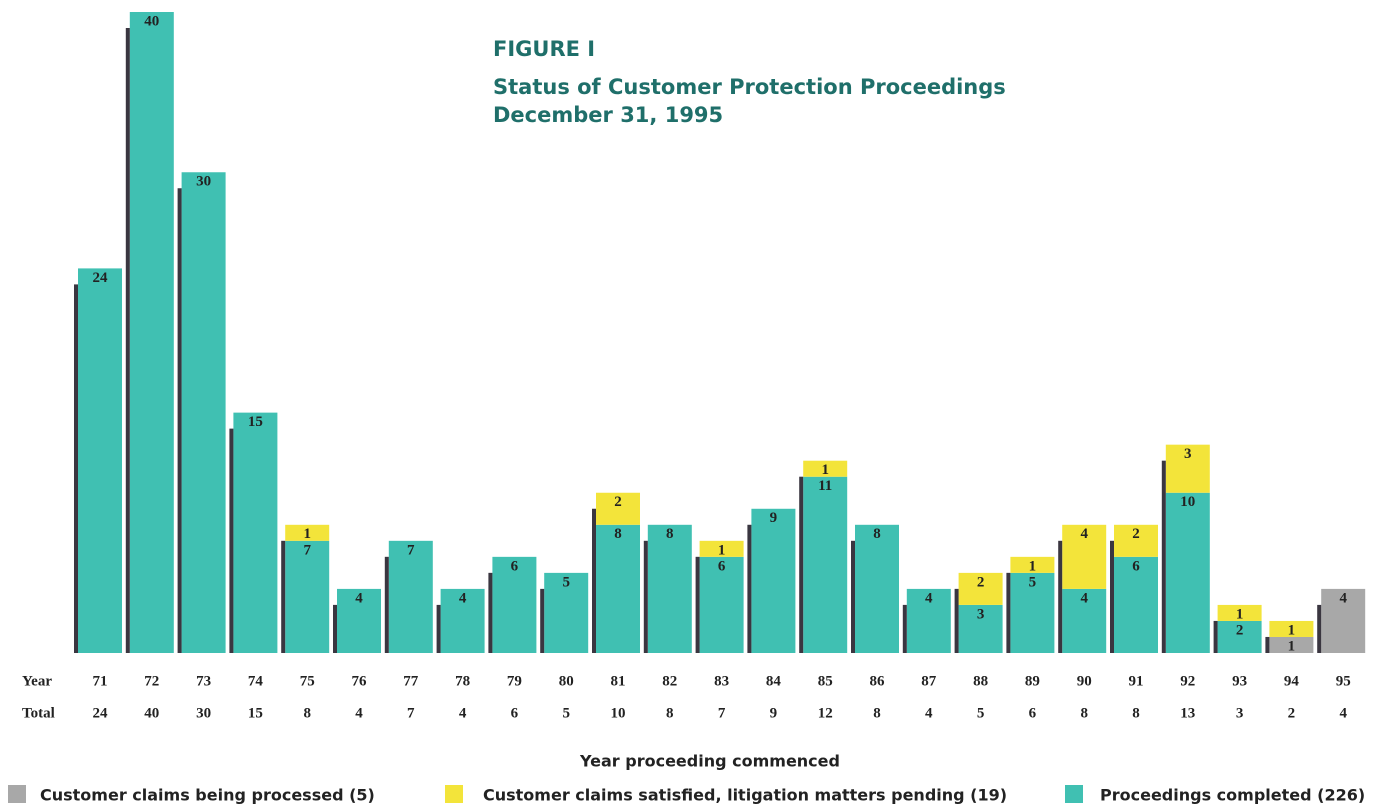 Image resolution: width=1374 pixels, height=808 pixels. Describe the element at coordinates (709, 761) in the screenshot. I see `x-axis-label: Year proceeding commenced` at that location.